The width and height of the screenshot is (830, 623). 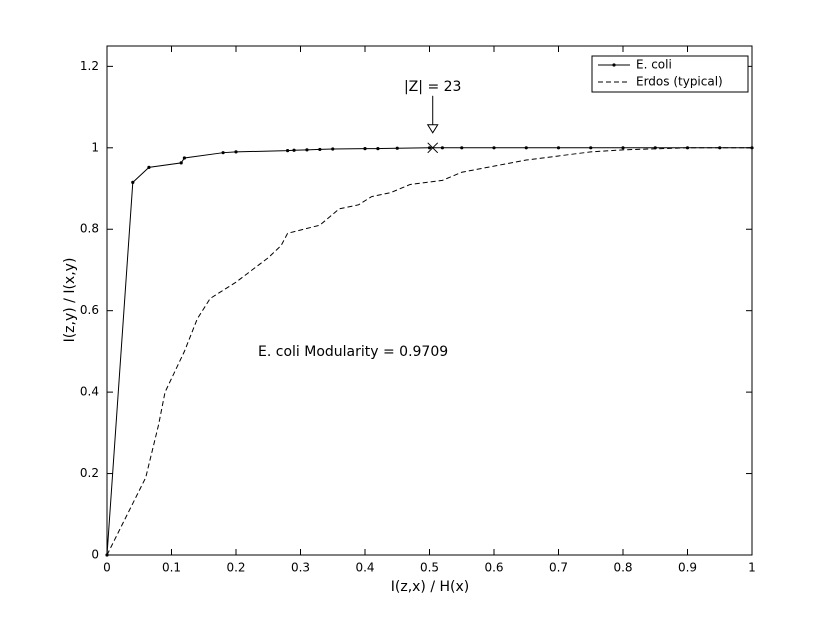 I want to click on x-tick-label: 1, so click(x=752, y=568).